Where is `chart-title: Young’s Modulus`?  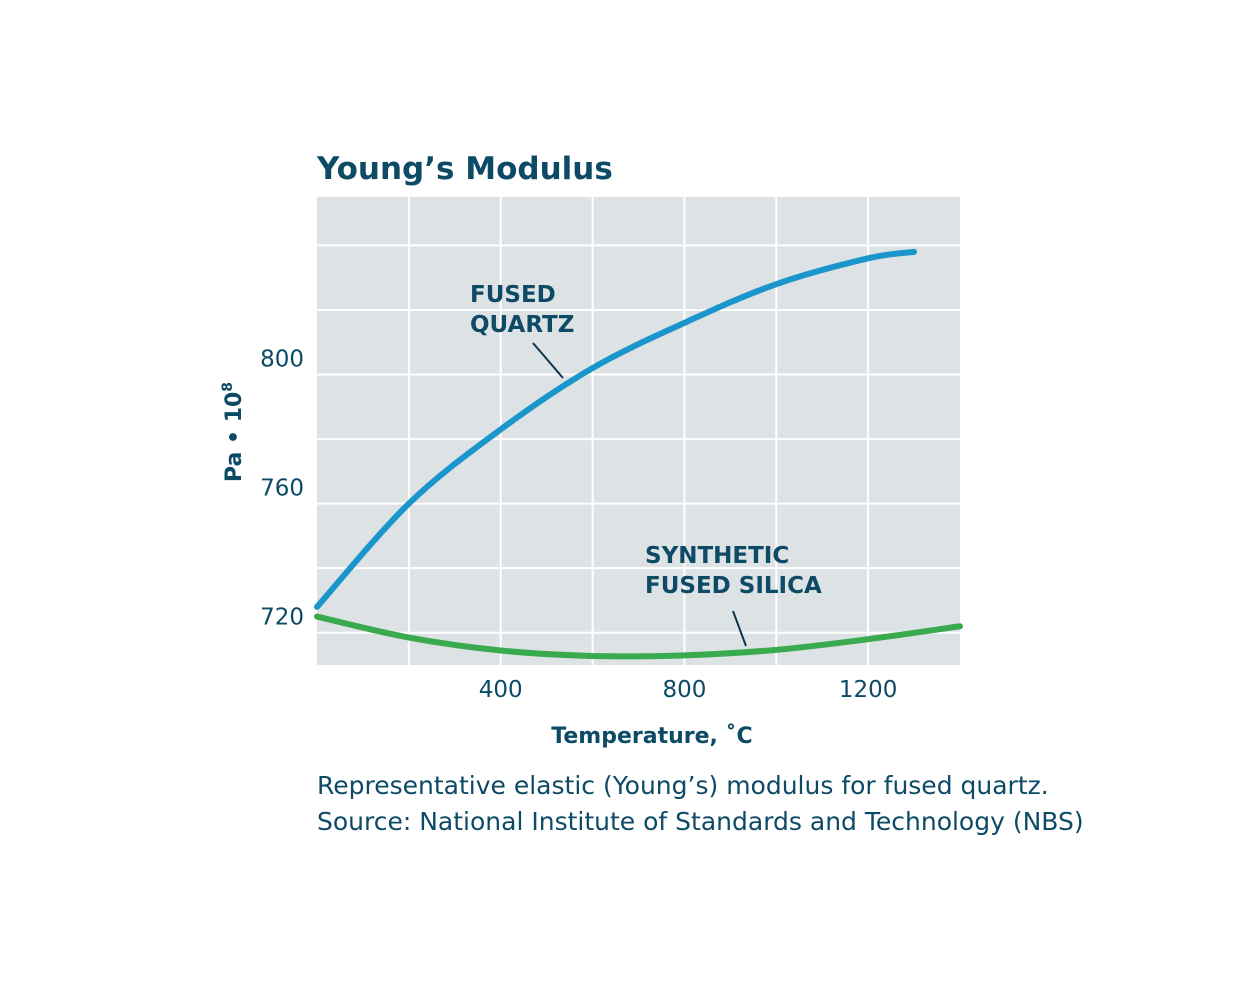
chart-title: Young’s Modulus is located at coordinates (464, 169).